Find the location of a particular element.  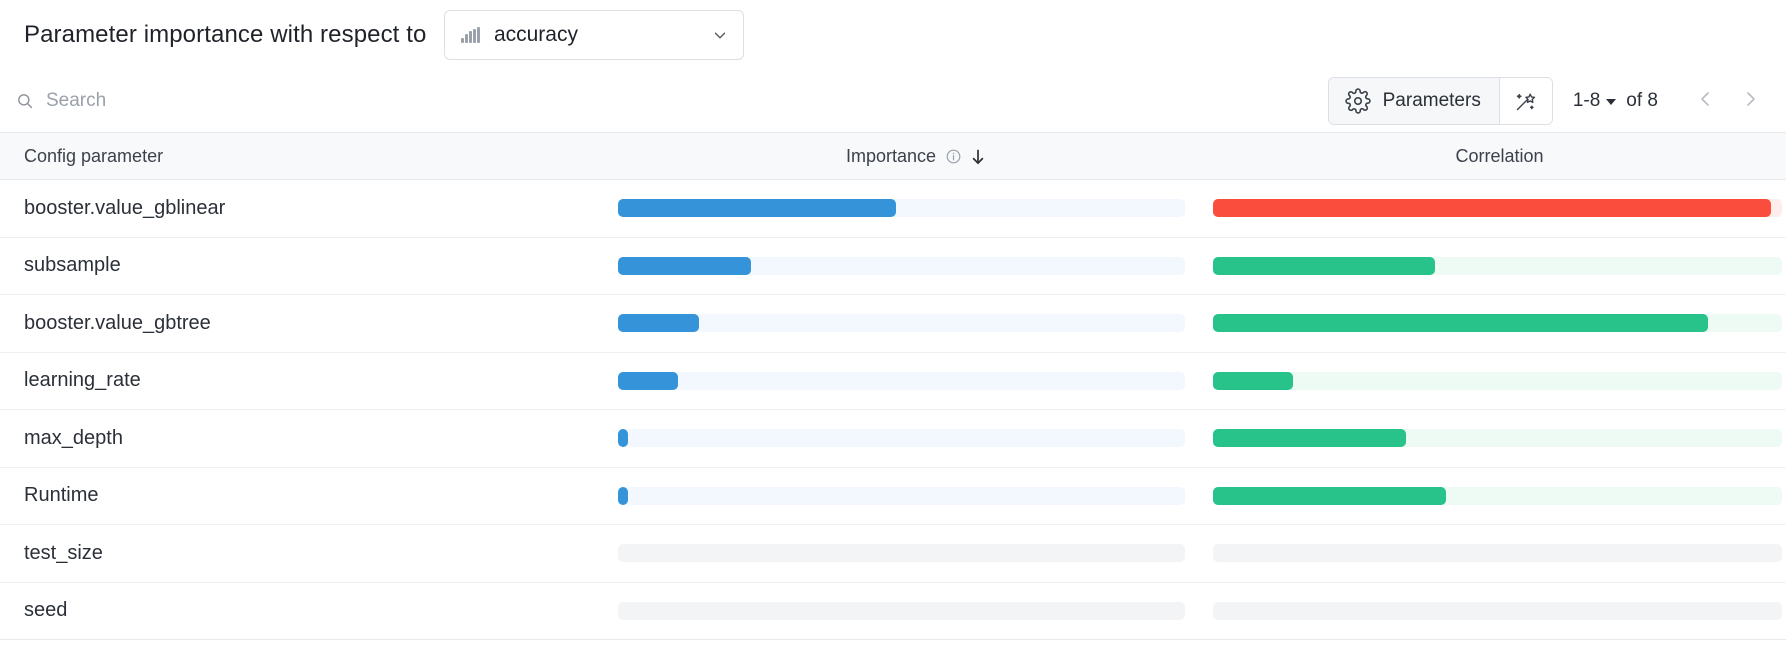

search-box is located at coordinates (190, 101).